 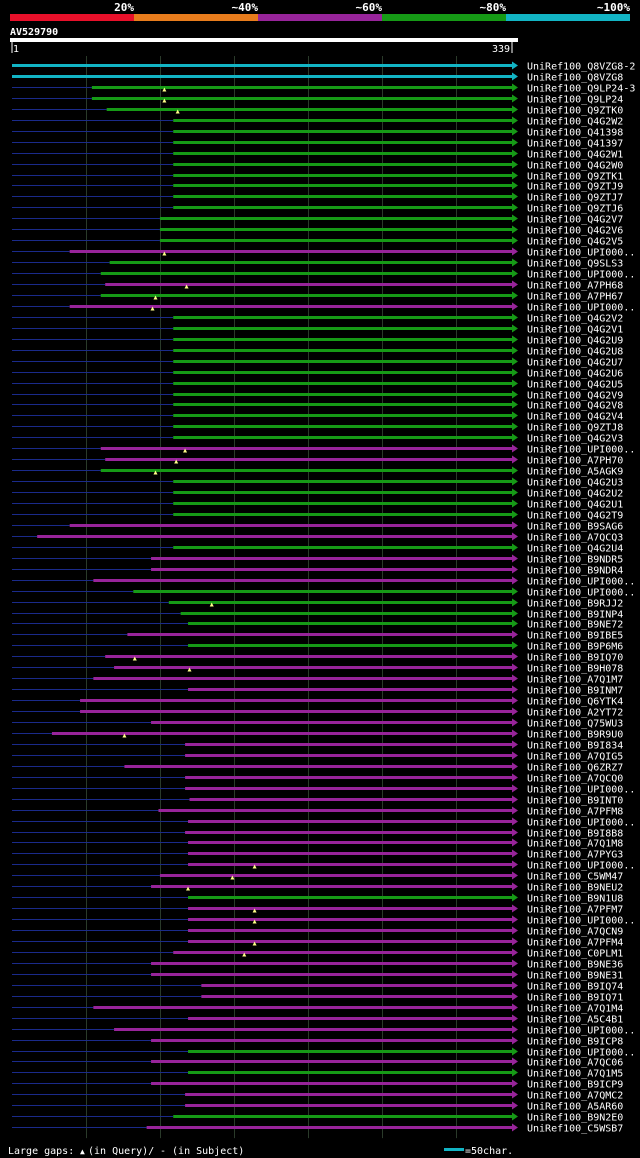 What do you see at coordinates (317, 571) in the screenshot?
I see `hit-row: UniRef100_B9NDR4` at bounding box center [317, 571].